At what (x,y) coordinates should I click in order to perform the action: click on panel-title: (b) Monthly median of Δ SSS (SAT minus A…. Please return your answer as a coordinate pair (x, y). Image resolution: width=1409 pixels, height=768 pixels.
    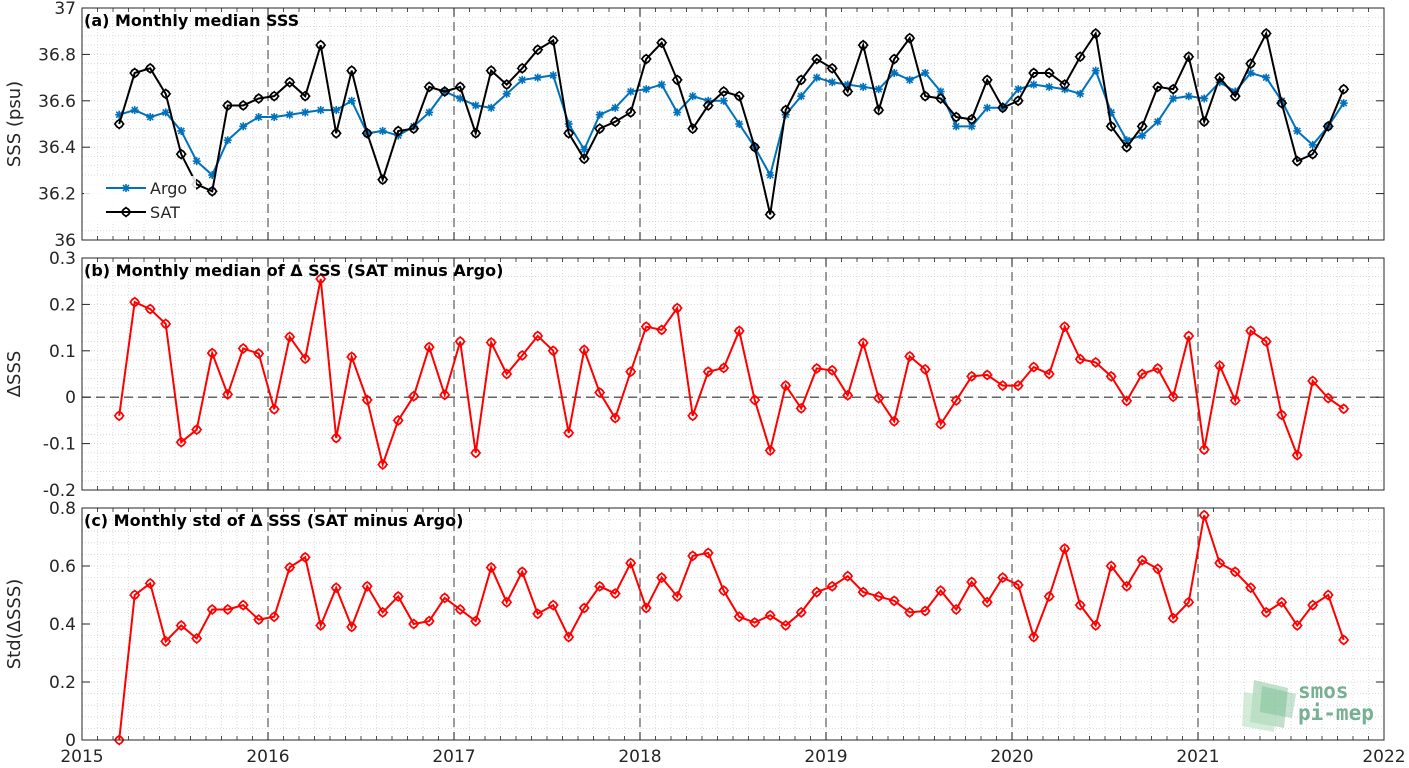
    Looking at the image, I should click on (293, 270).